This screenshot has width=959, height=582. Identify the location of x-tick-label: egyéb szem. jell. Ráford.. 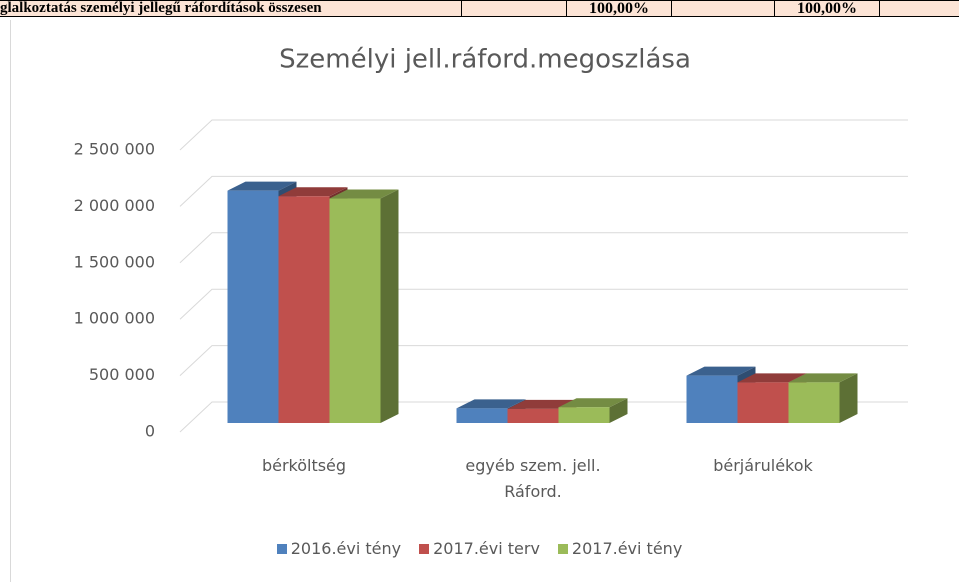
(533, 478).